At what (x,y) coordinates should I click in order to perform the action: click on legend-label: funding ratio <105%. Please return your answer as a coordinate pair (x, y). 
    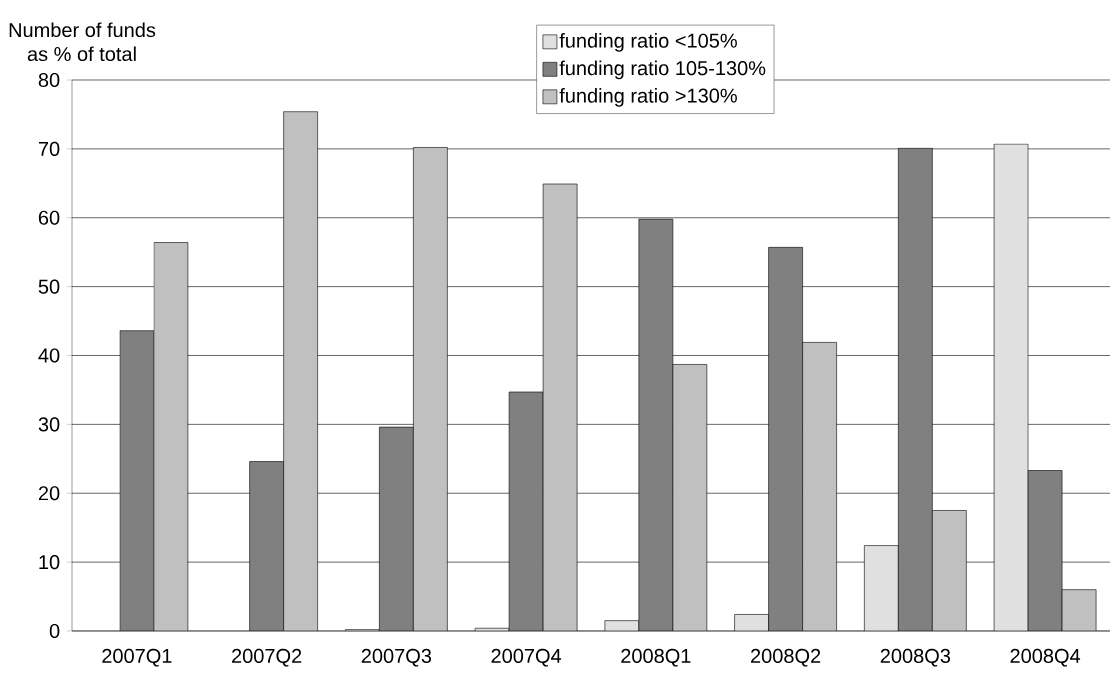
    Looking at the image, I should click on (648, 42).